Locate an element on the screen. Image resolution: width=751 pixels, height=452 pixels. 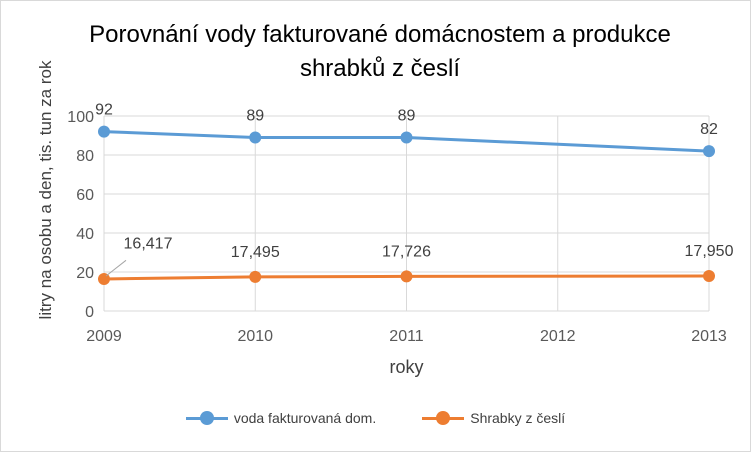
data-label: 17,726 is located at coordinates (406, 251).